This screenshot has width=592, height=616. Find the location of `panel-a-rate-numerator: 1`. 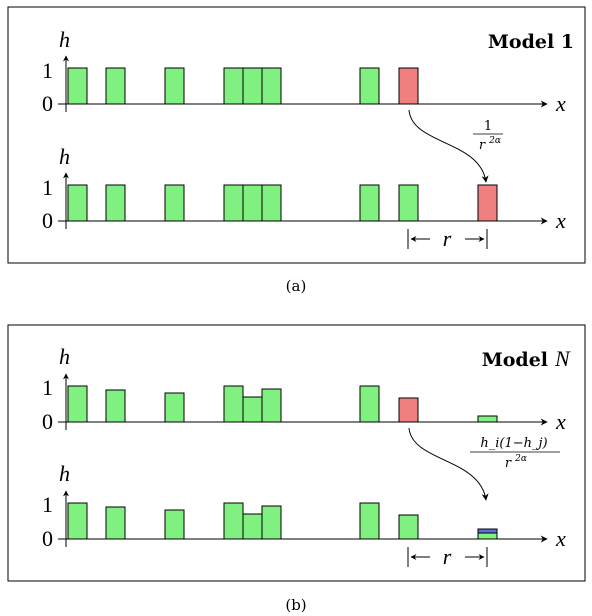

panel-a-rate-numerator: 1 is located at coordinates (488, 126).